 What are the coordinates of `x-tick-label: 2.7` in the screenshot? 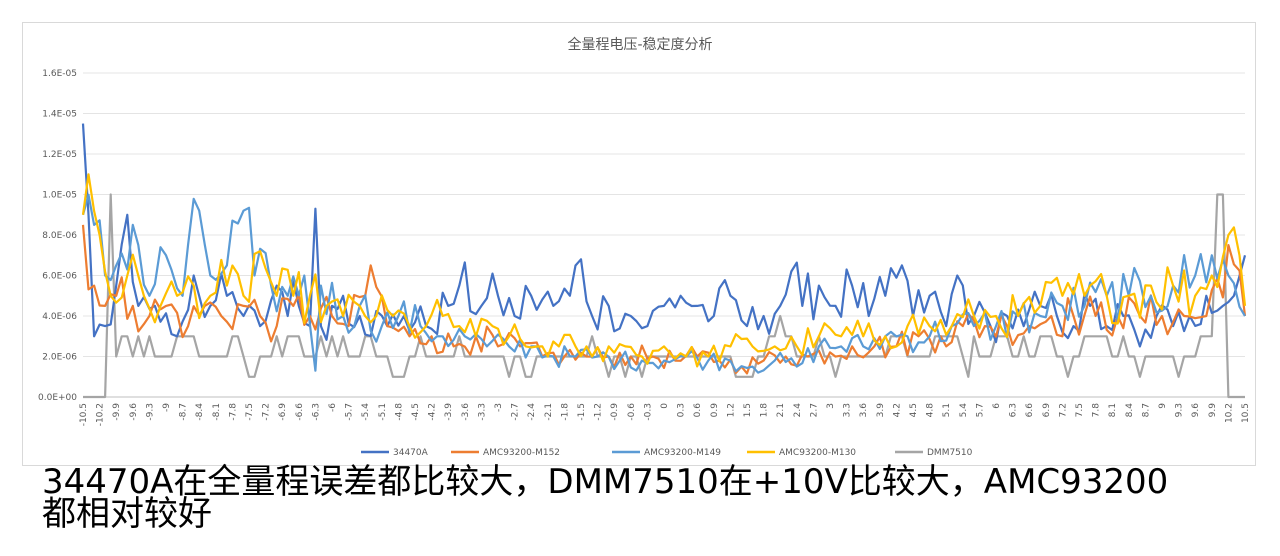 It's located at (814, 410).